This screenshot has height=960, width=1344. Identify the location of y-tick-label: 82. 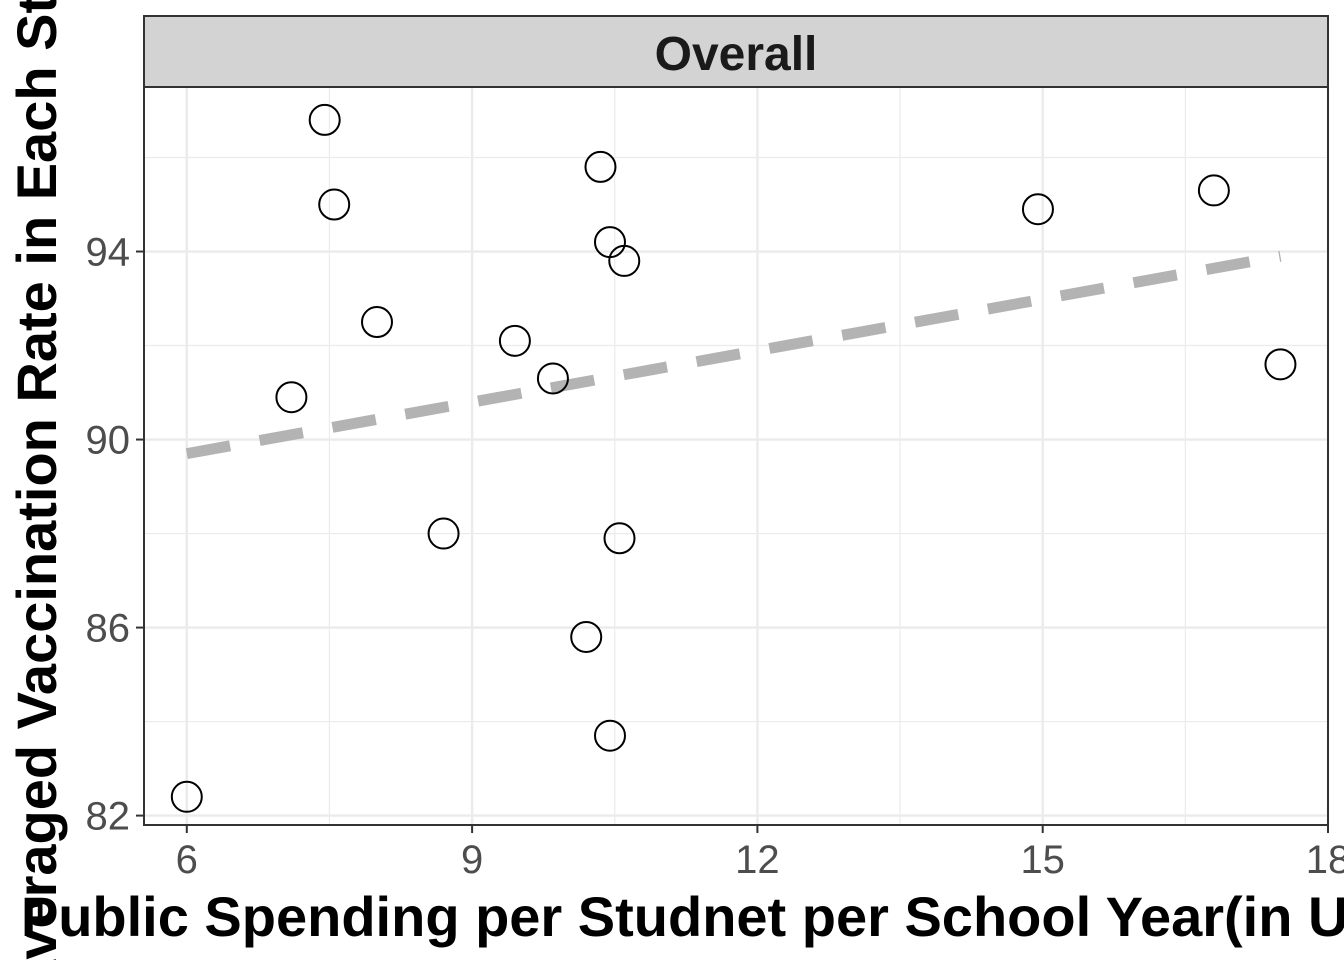
(108, 817).